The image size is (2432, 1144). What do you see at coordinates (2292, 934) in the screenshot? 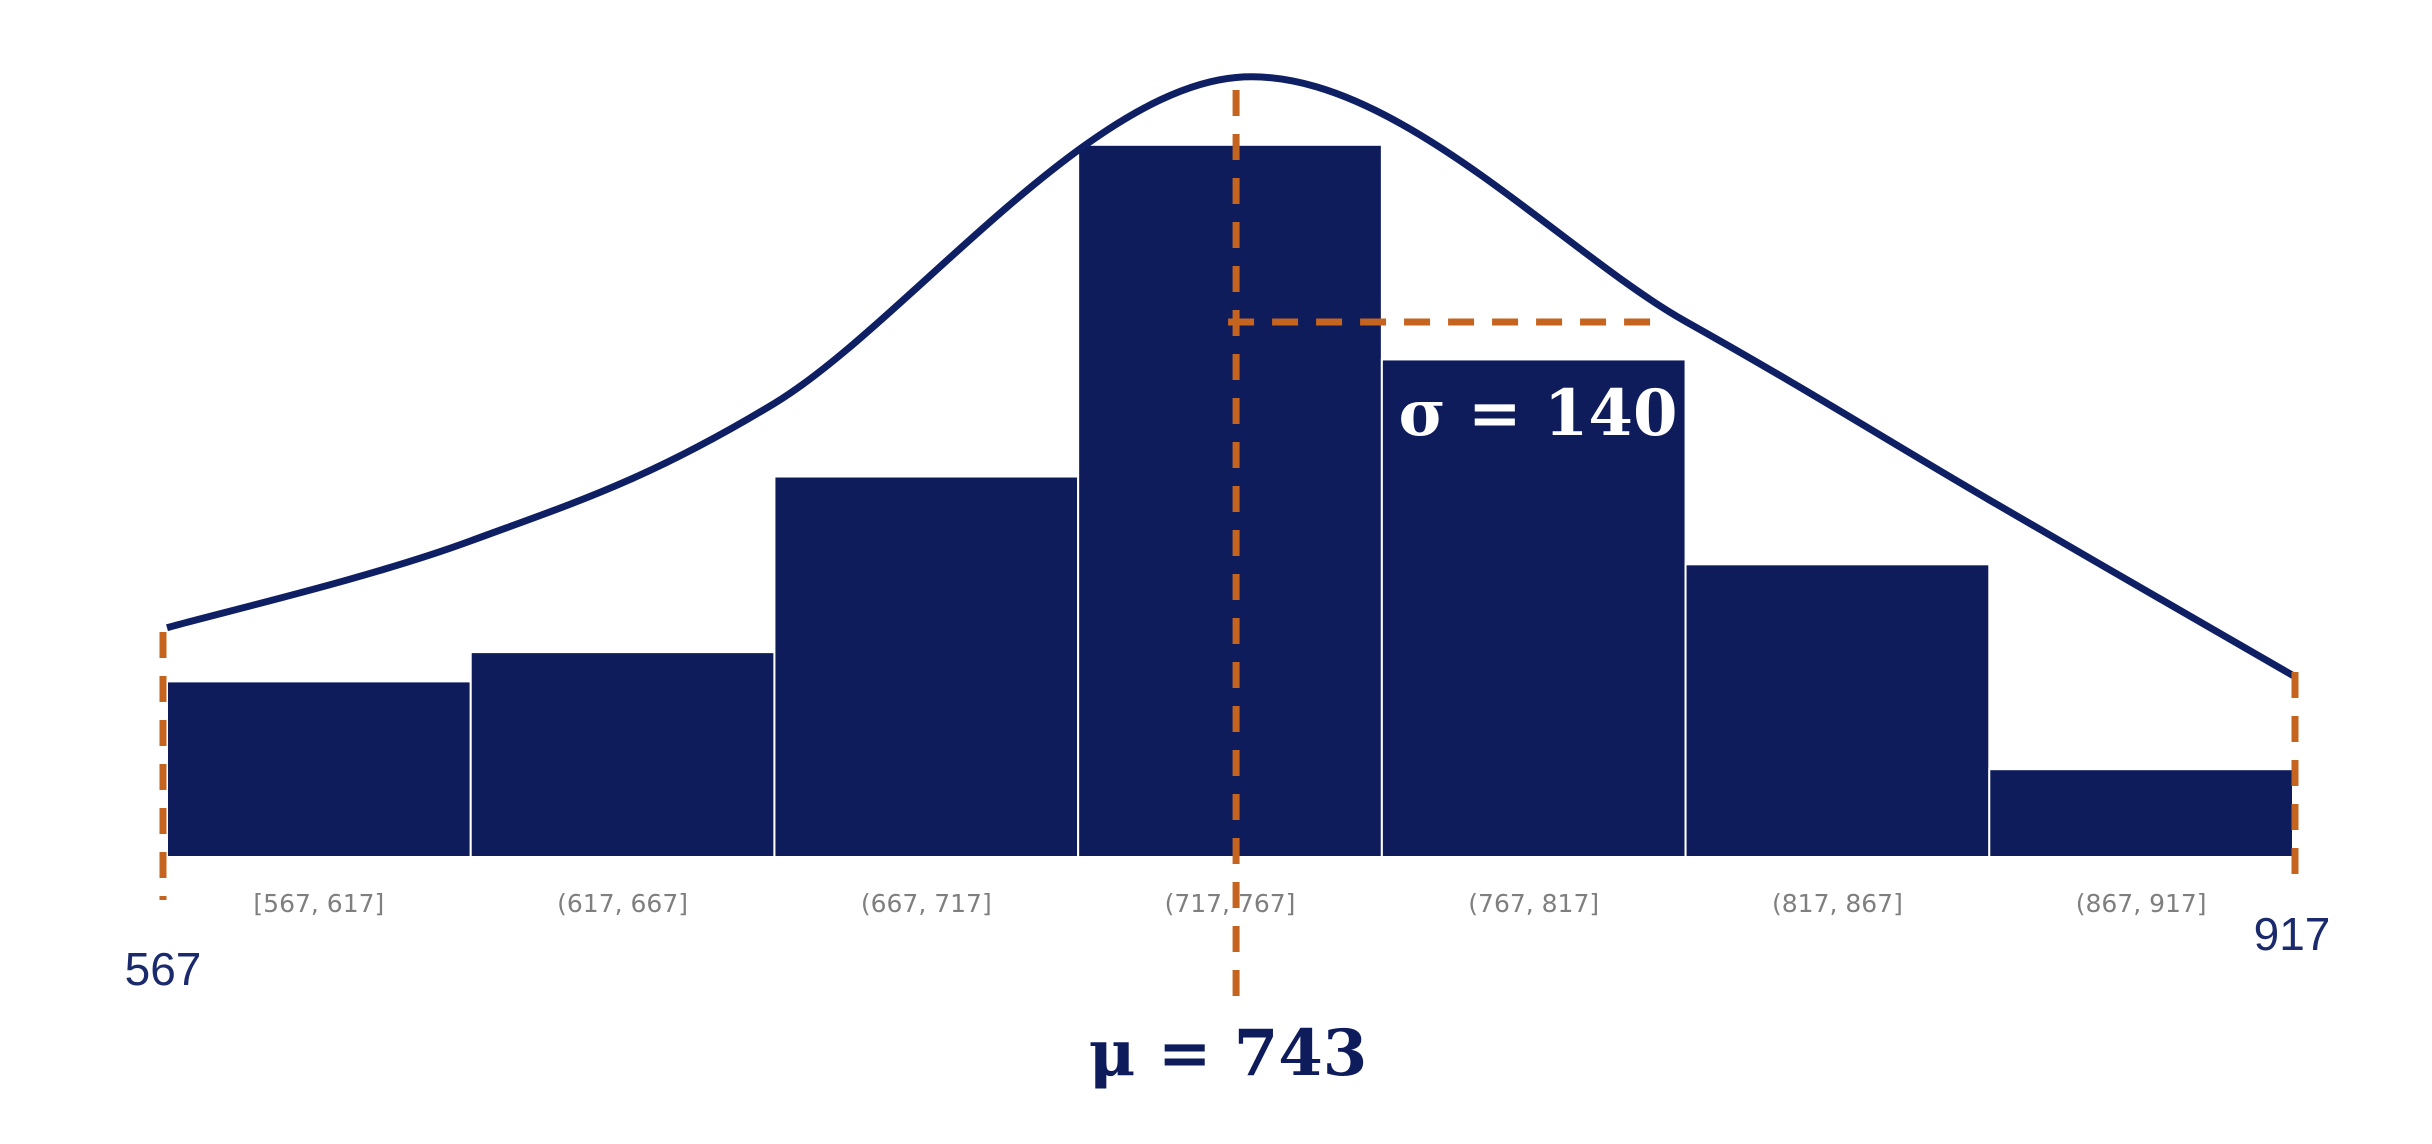
I see `range-max-label: 917` at bounding box center [2292, 934].